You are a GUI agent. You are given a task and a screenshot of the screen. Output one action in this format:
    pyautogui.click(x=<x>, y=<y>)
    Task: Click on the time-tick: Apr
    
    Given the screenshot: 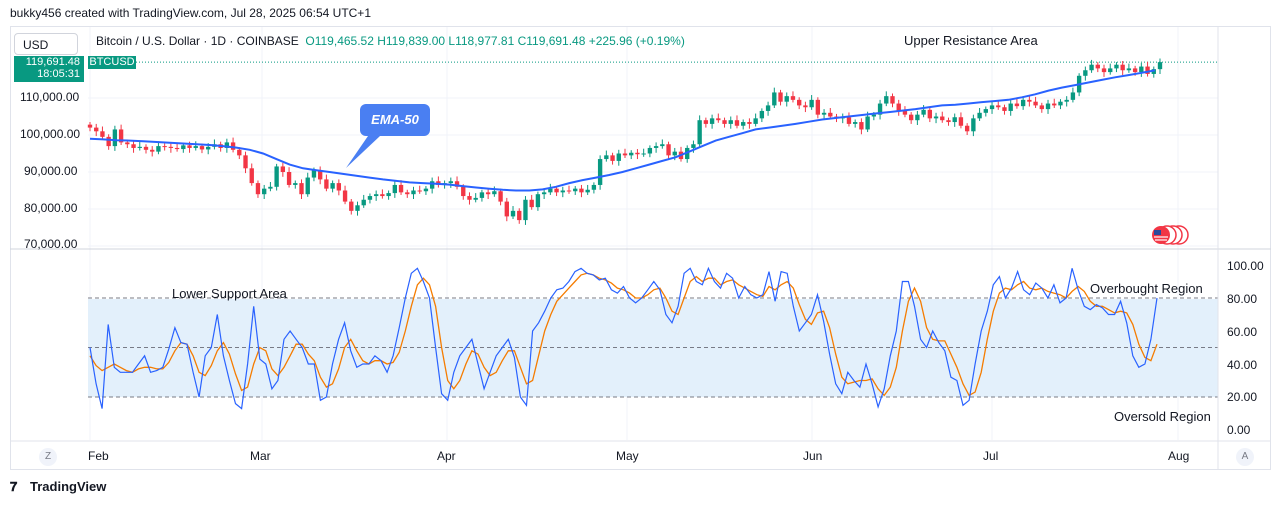 What is the action you would take?
    pyautogui.click(x=446, y=456)
    